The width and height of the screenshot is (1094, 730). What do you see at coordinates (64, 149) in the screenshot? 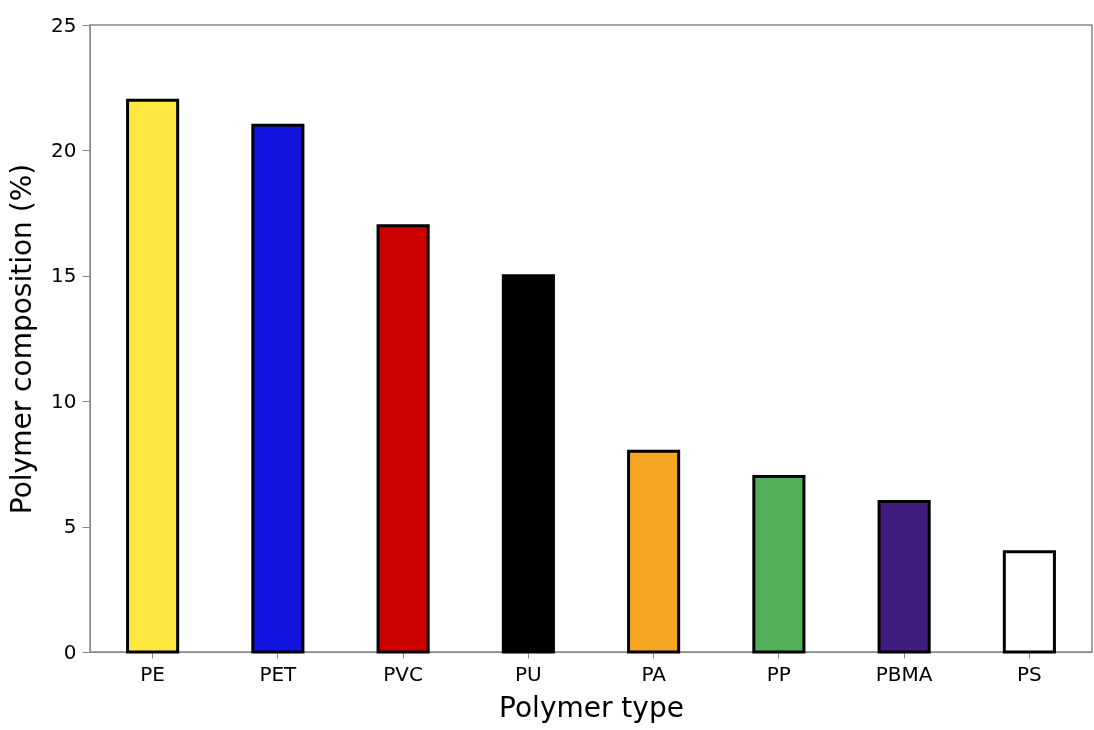
I see `y-tick-label: 20` at bounding box center [64, 149].